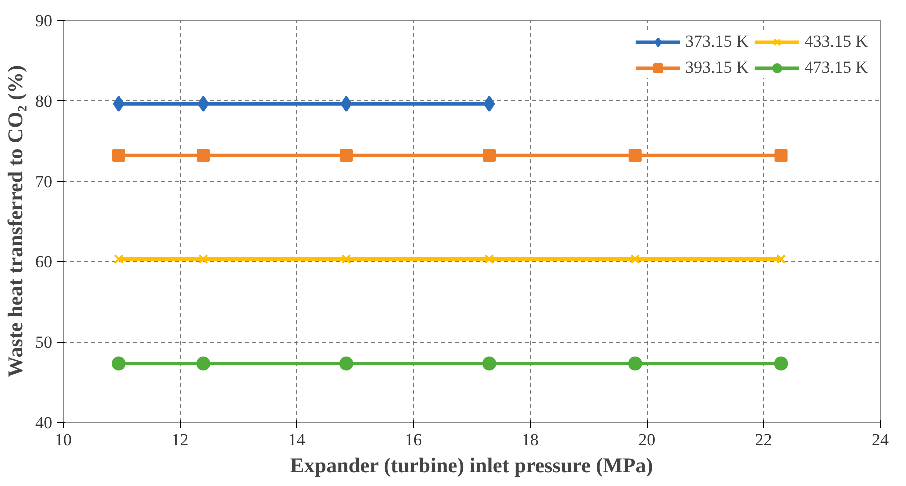 Image resolution: width=906 pixels, height=486 pixels. Describe the element at coordinates (16, 221) in the screenshot. I see `y-axis-title: Waste heat transferred to CO₂ (%)` at that location.